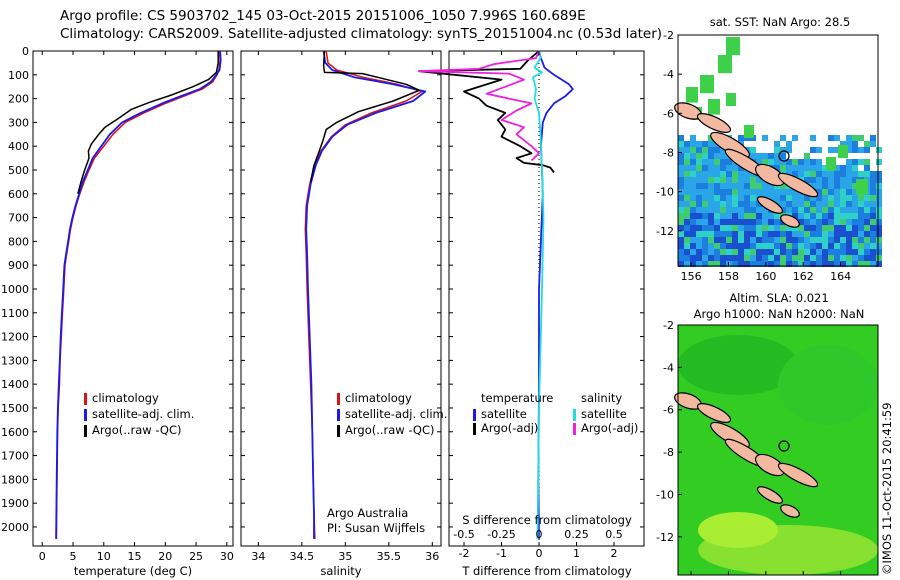  Describe the element at coordinates (18, 146) in the screenshot. I see `depth-tick-label: 400` at that location.